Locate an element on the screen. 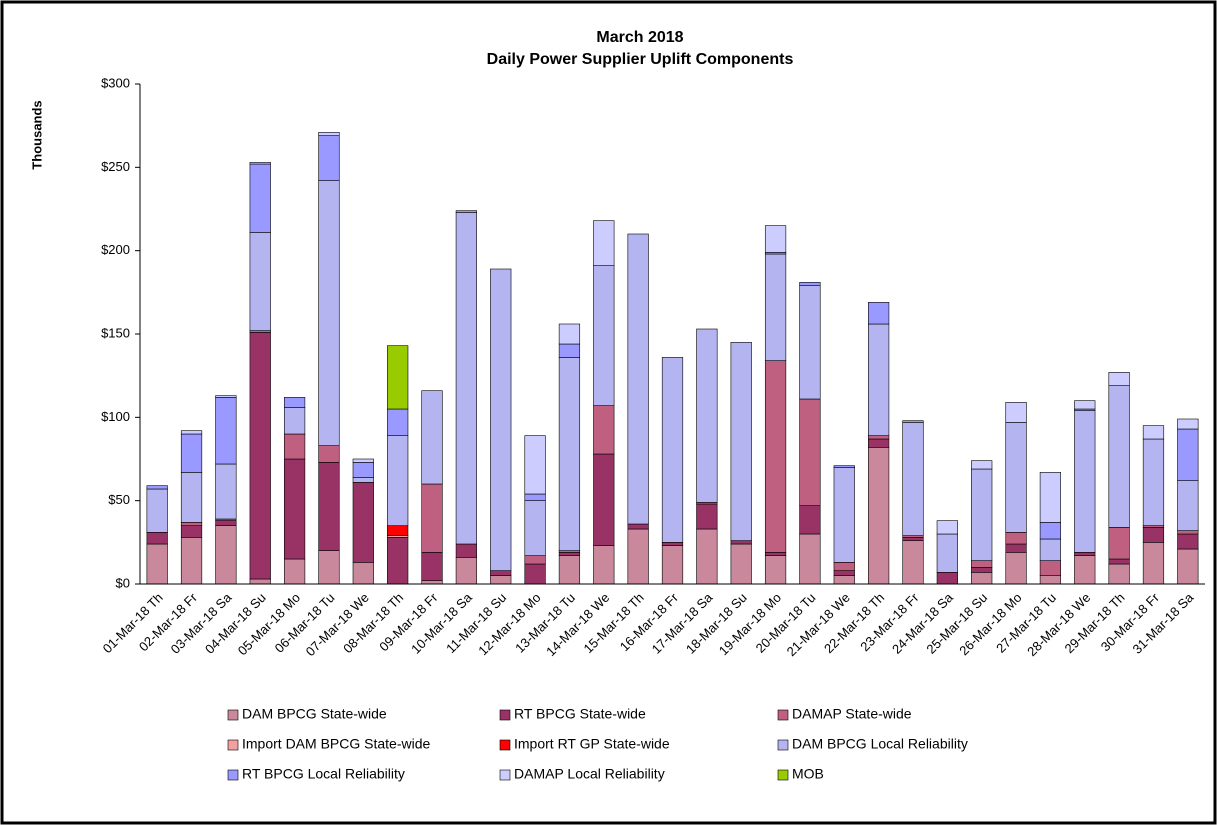  y-tick-label: $300 is located at coordinates (115, 82).